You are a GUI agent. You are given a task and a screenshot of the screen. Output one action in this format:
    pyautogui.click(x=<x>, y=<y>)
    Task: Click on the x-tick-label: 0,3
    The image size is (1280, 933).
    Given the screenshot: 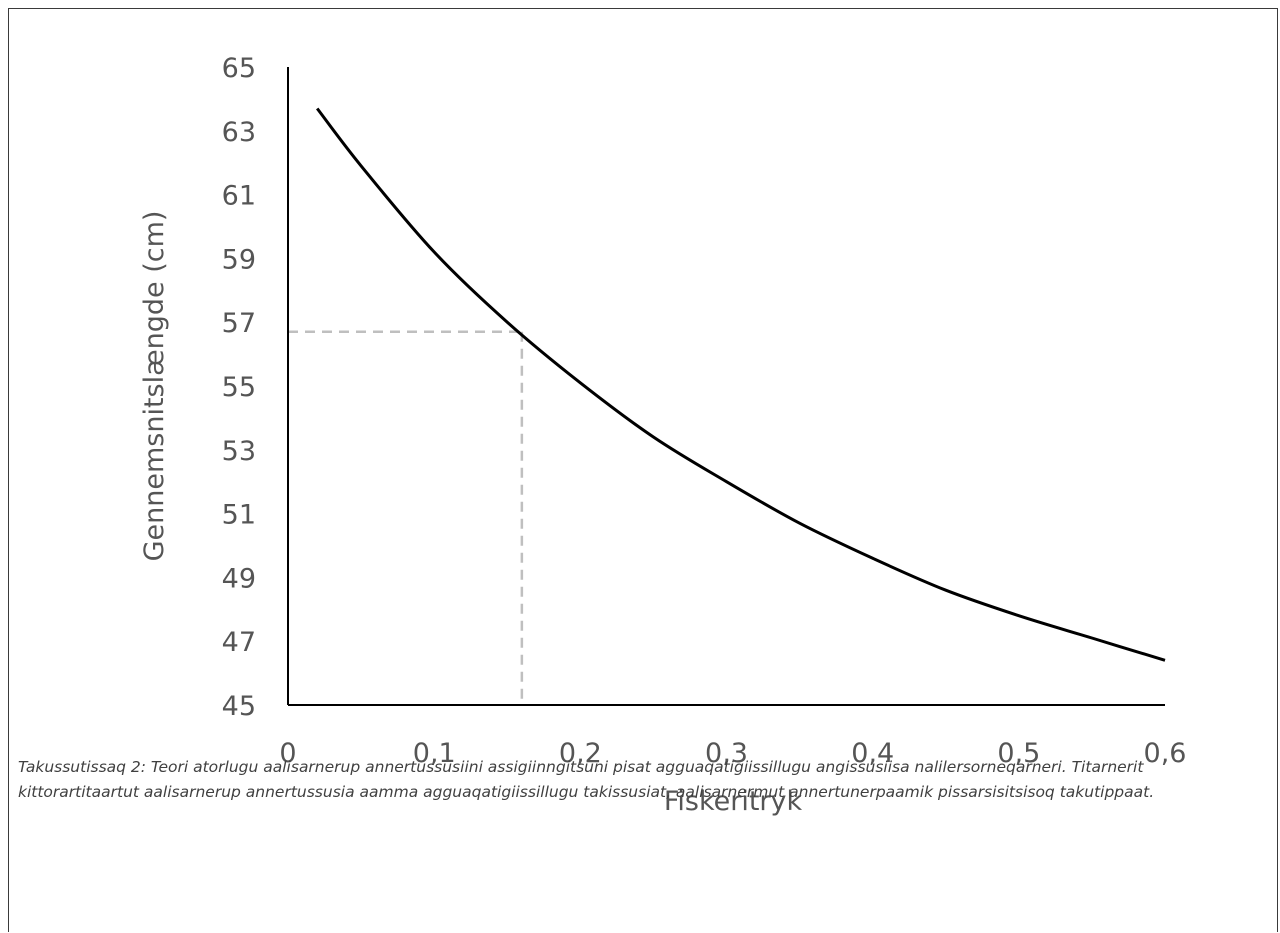 What is the action you would take?
    pyautogui.click(x=726, y=753)
    